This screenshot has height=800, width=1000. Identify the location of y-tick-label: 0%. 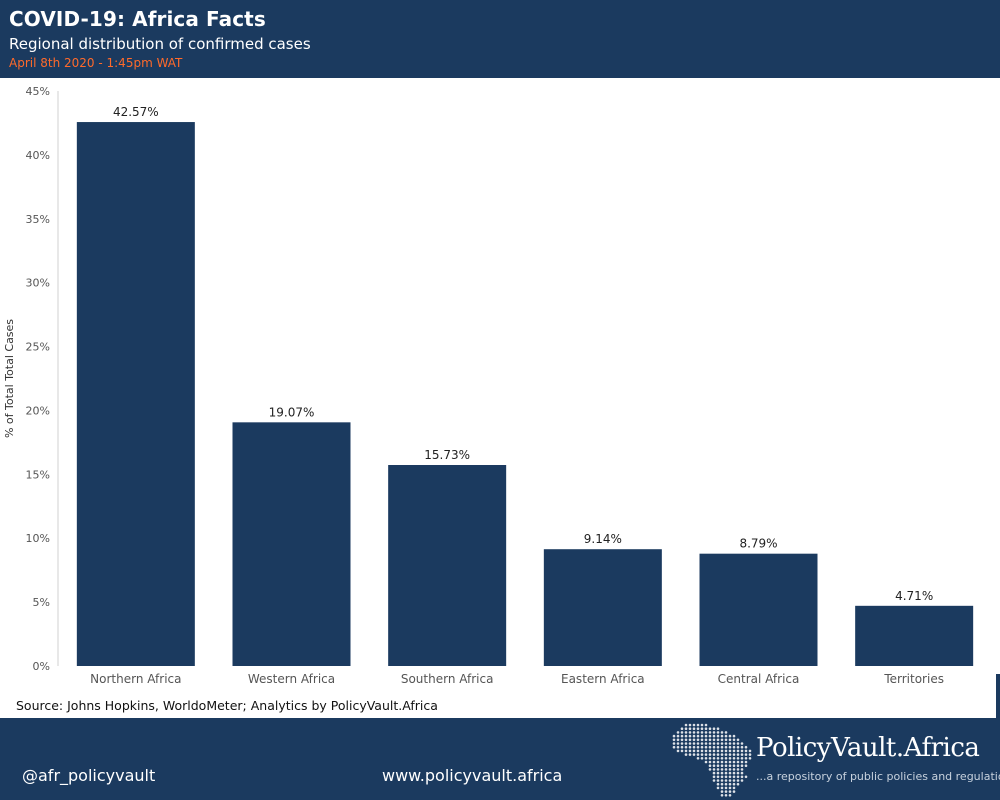
(41, 666).